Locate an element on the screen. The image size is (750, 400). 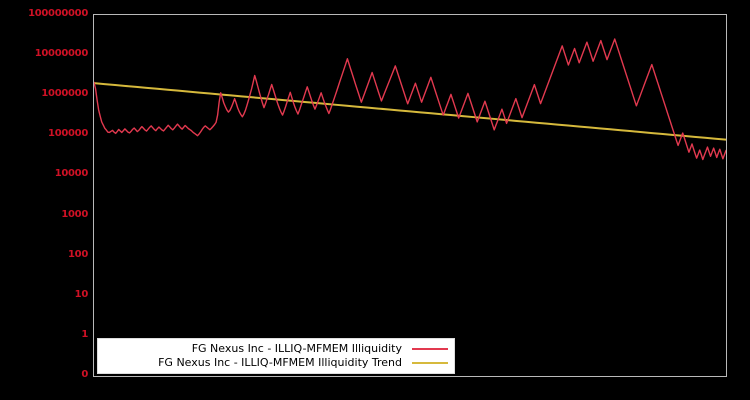
y-tick-label: 100000 is located at coordinates (68, 134).